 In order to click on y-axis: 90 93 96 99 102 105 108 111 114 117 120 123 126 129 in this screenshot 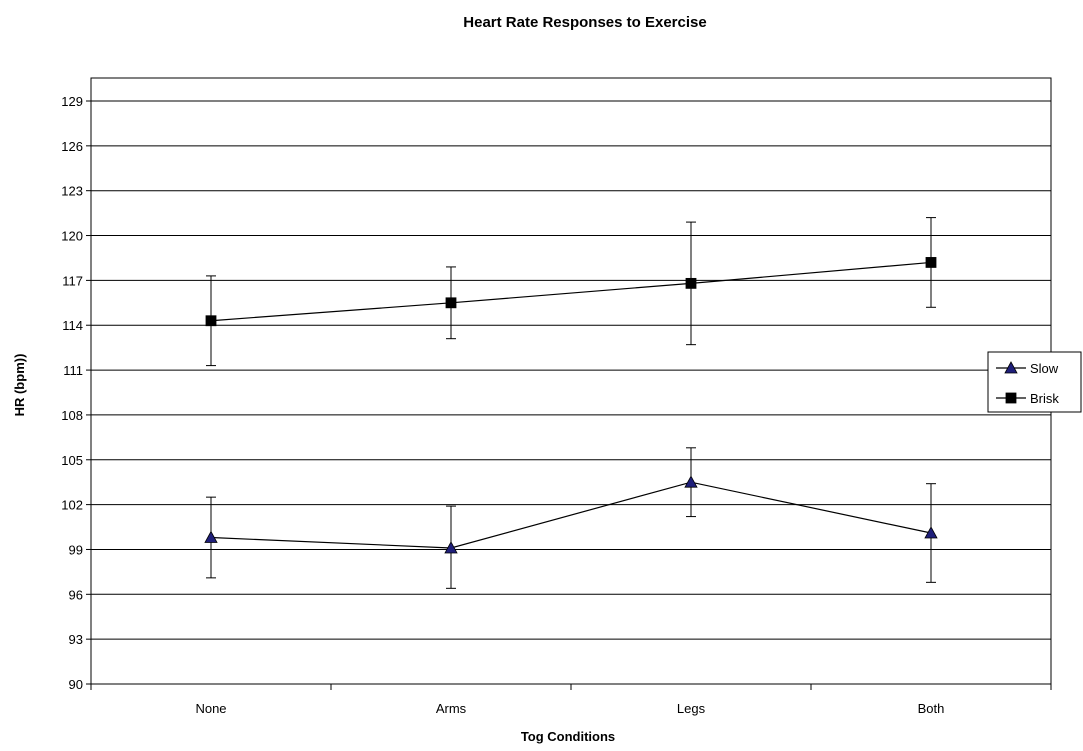, I will do `click(76, 393)`.